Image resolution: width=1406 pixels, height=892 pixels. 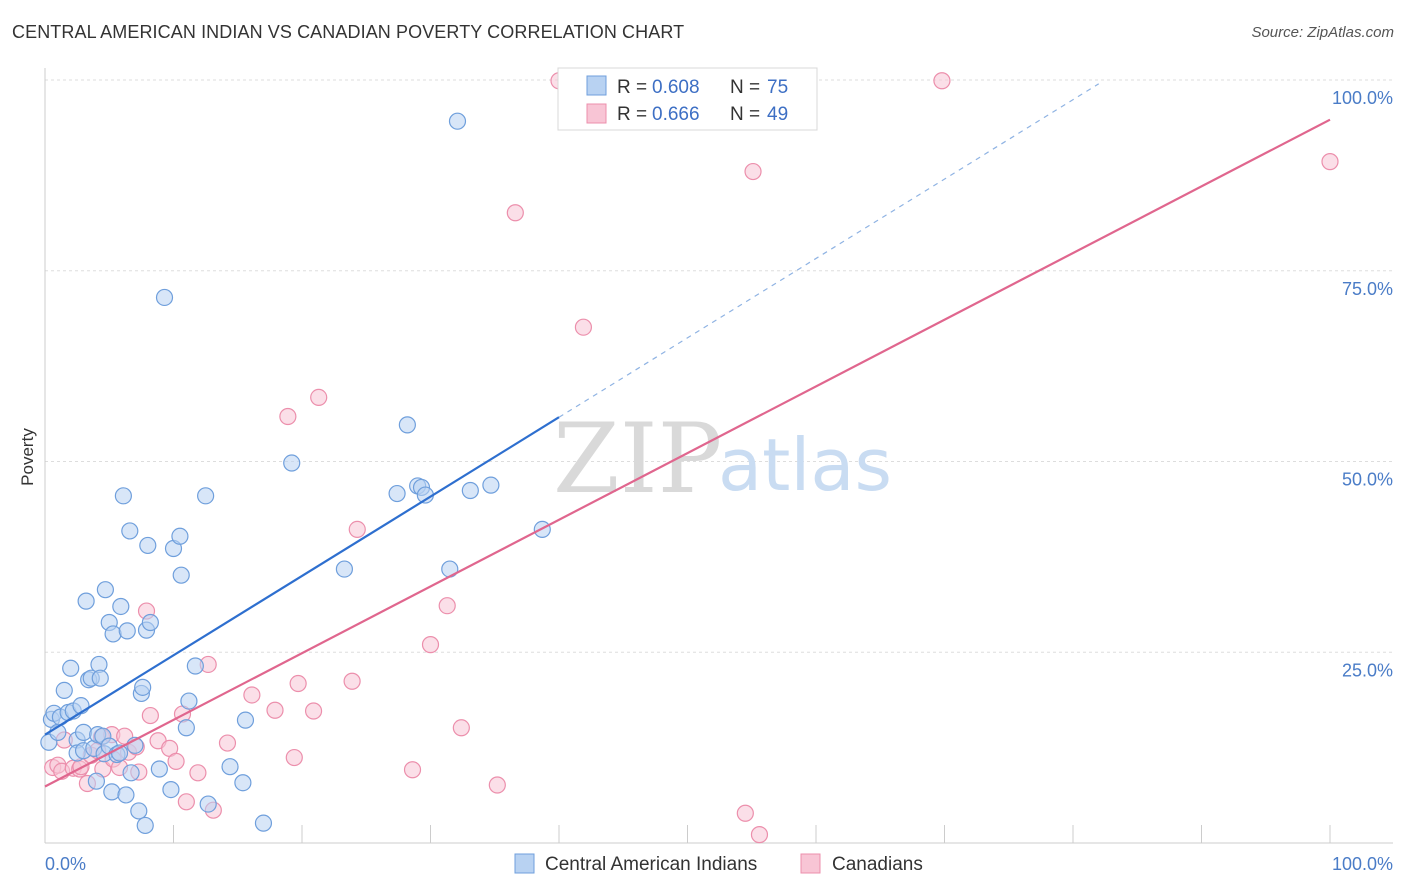 I want to click on legend-n-label-pink: N =, so click(x=745, y=114).